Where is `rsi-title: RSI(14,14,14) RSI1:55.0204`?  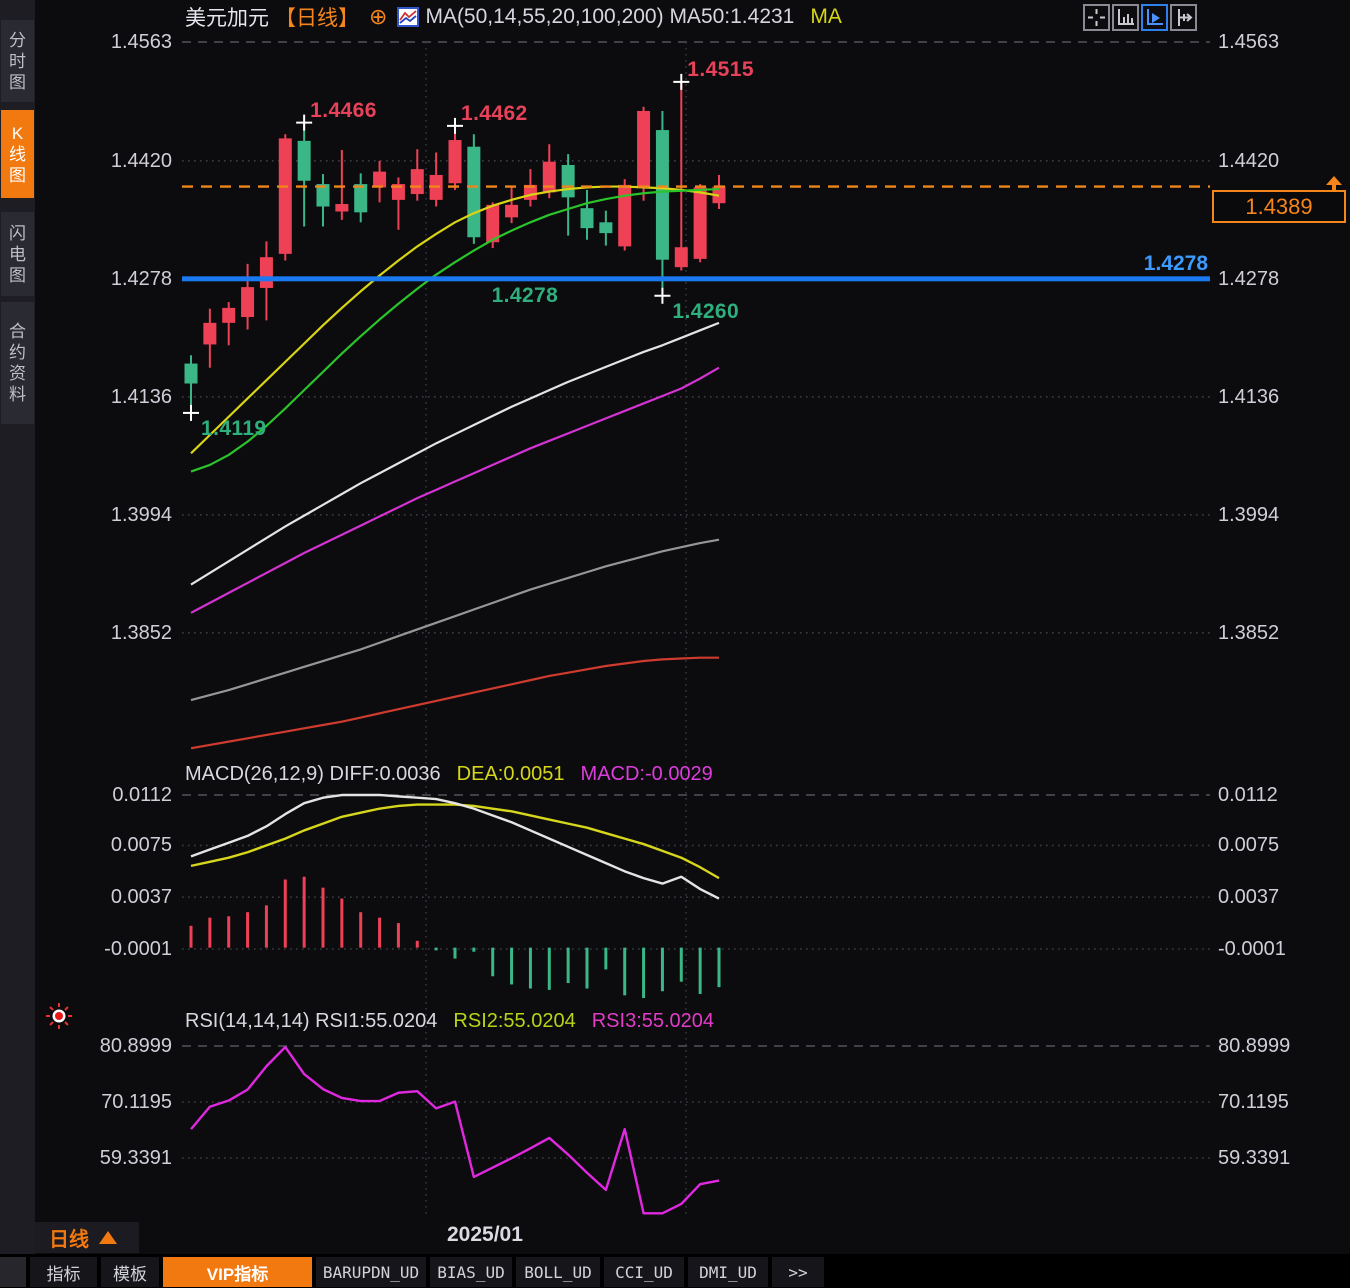
rsi-title: RSI(14,14,14) RSI1:55.0204 is located at coordinates (311, 1021).